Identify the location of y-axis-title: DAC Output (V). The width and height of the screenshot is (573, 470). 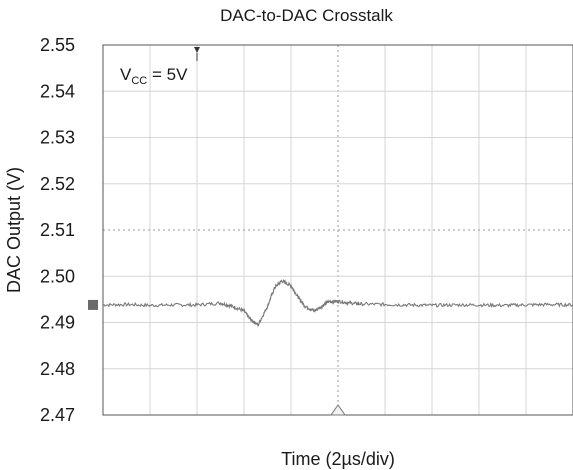
(14, 230).